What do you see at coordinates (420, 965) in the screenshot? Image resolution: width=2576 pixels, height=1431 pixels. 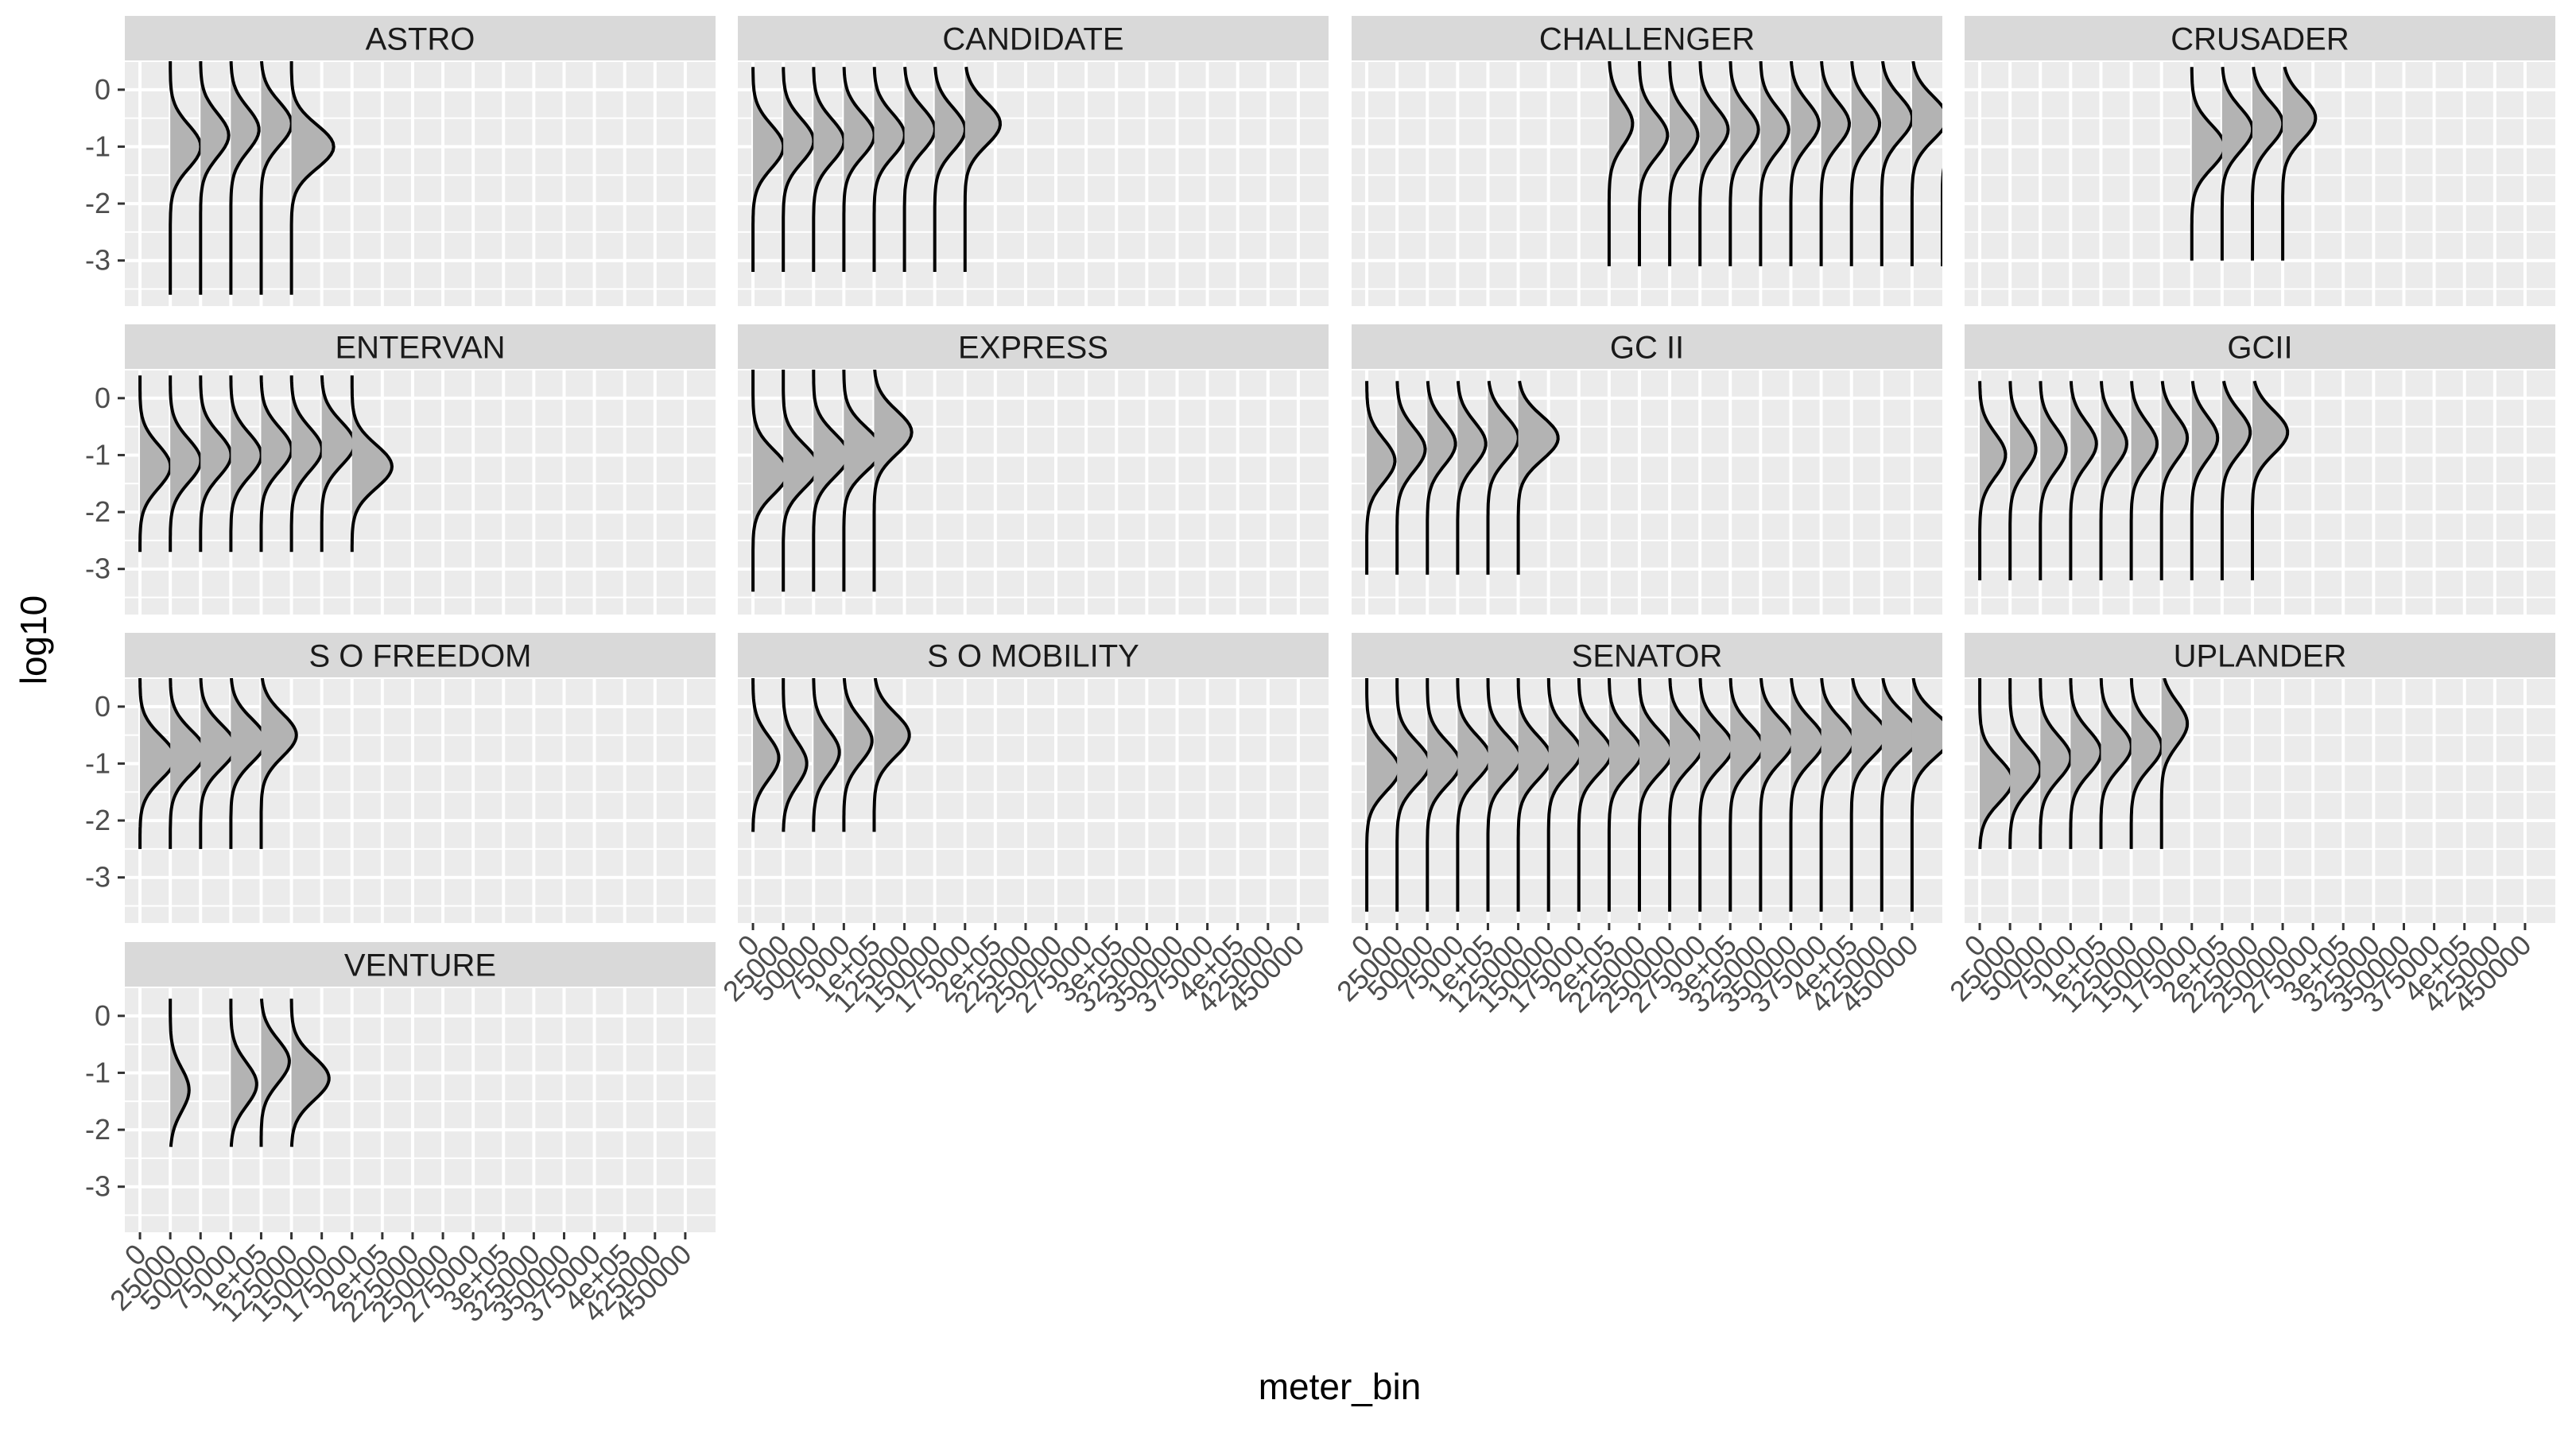 I see `facet-title: VENTURE` at bounding box center [420, 965].